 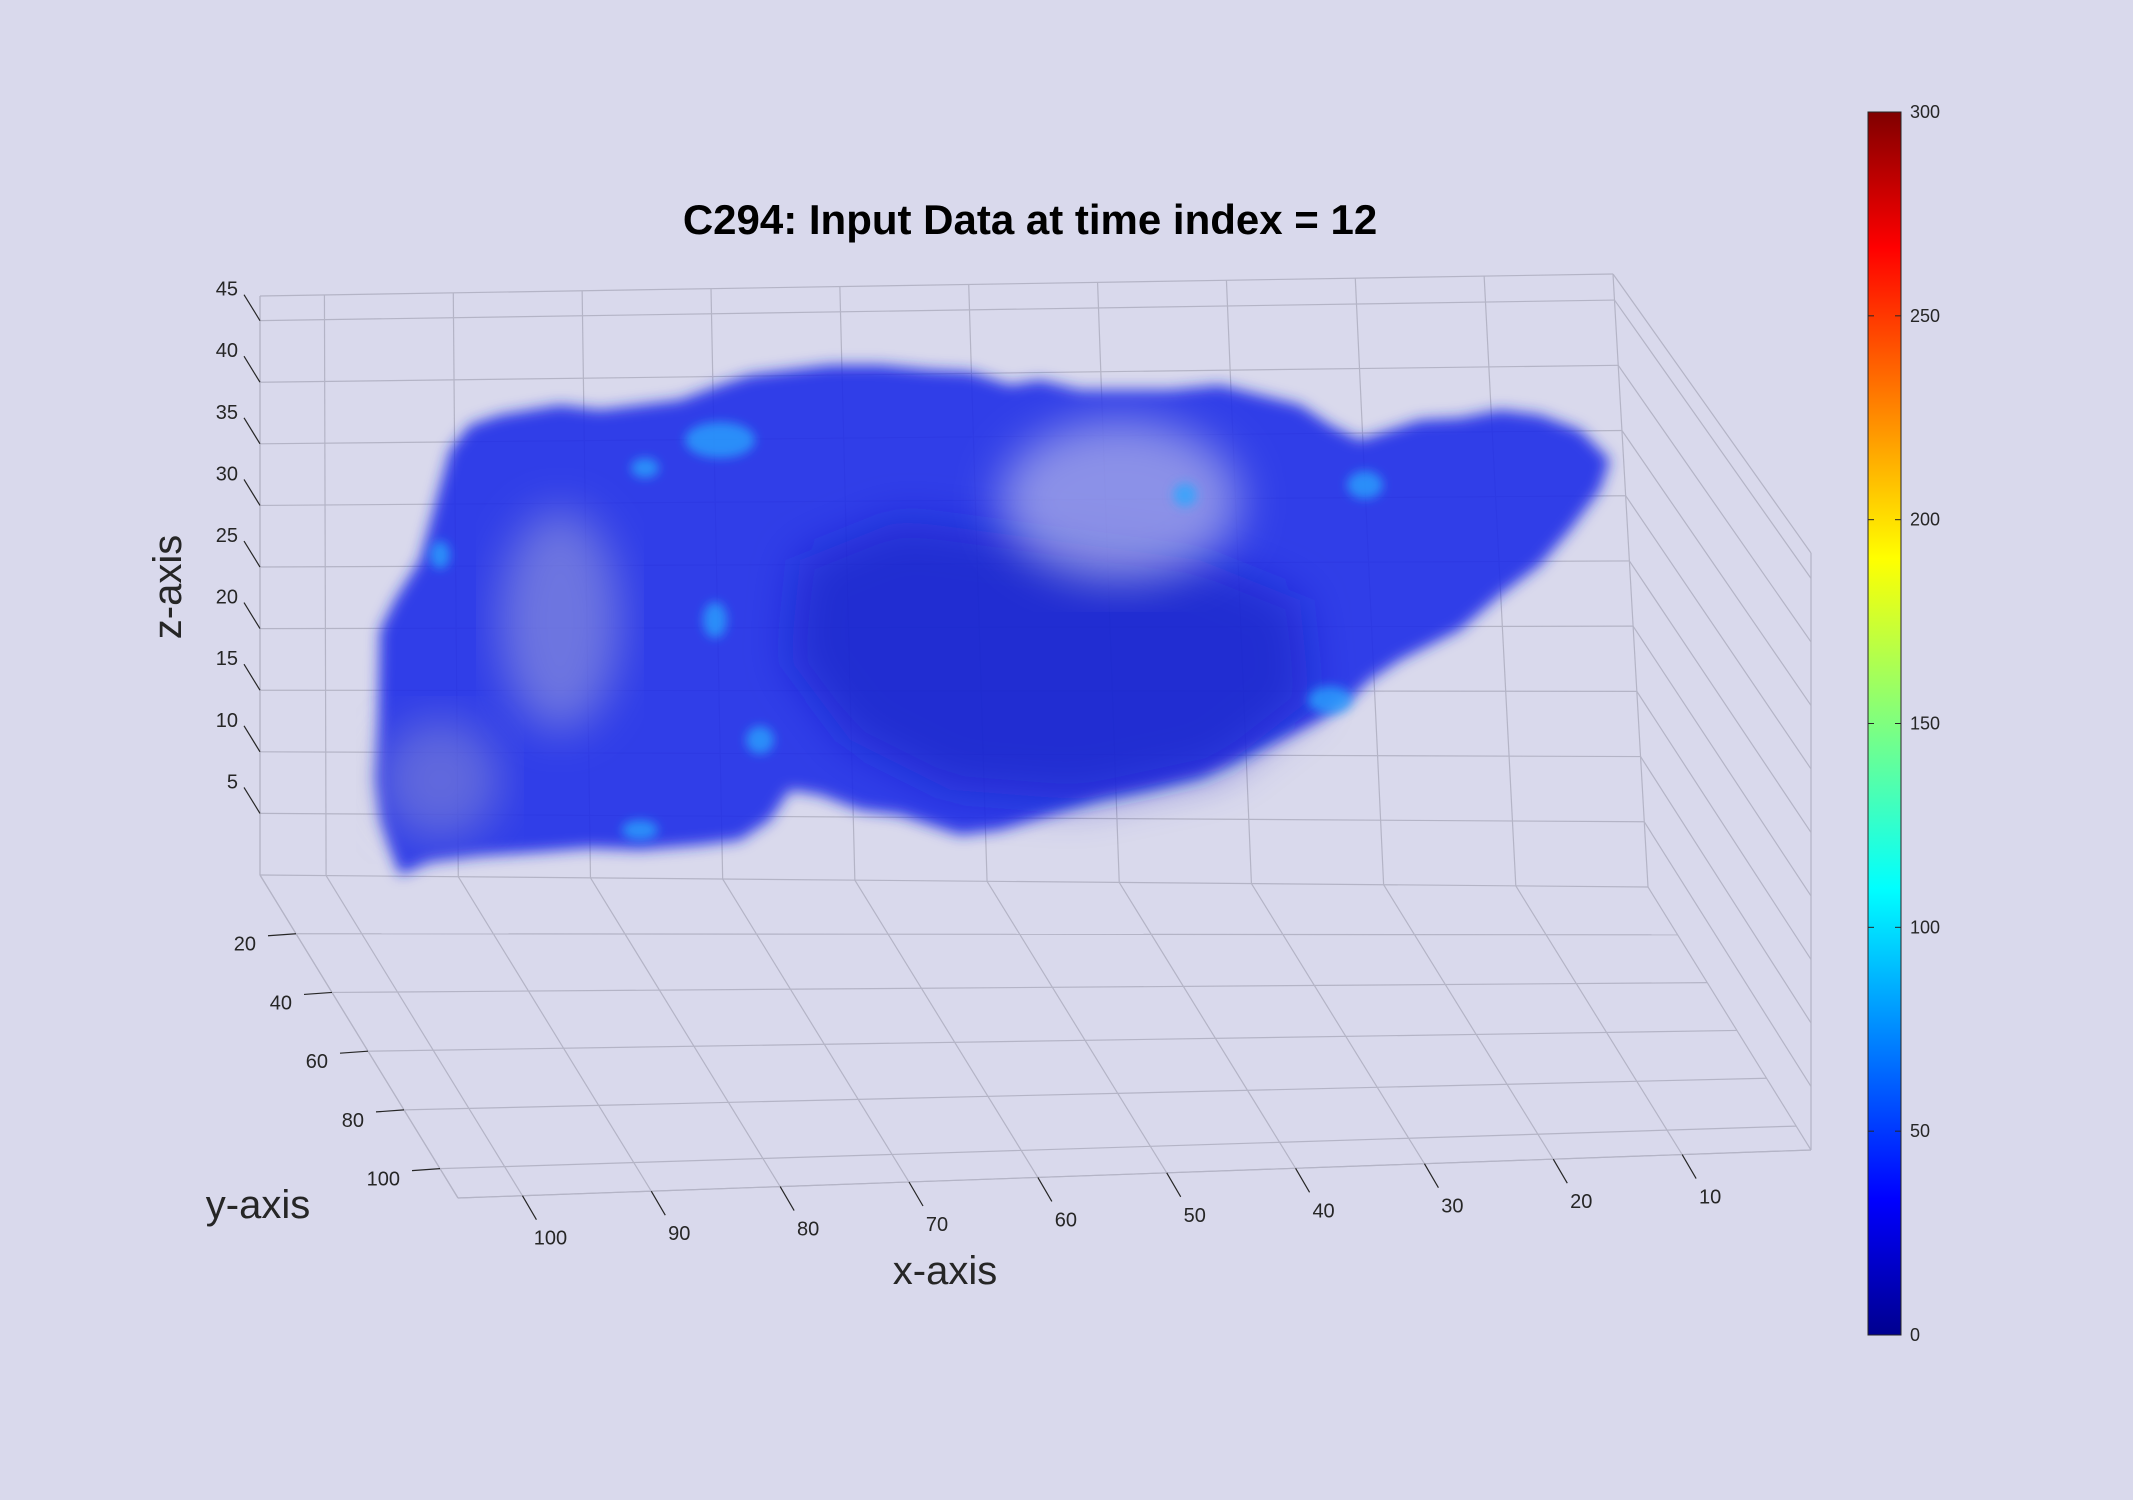 What do you see at coordinates (945, 1271) in the screenshot?
I see `x-axis-label: x-axis` at bounding box center [945, 1271].